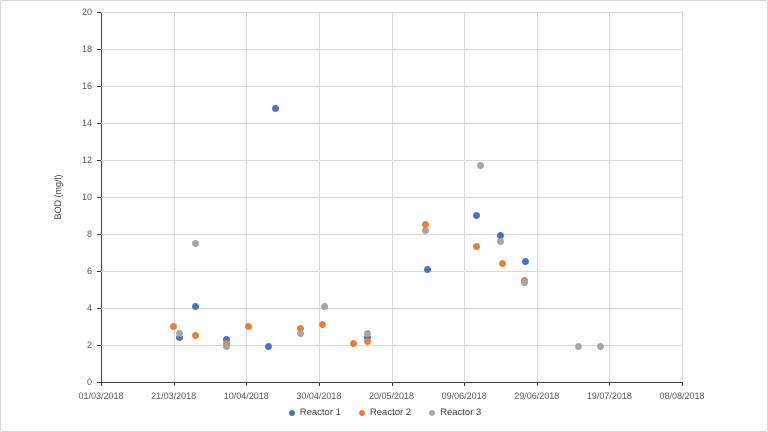  Describe the element at coordinates (86, 86) in the screenshot. I see `y-tick-label: 16` at that location.